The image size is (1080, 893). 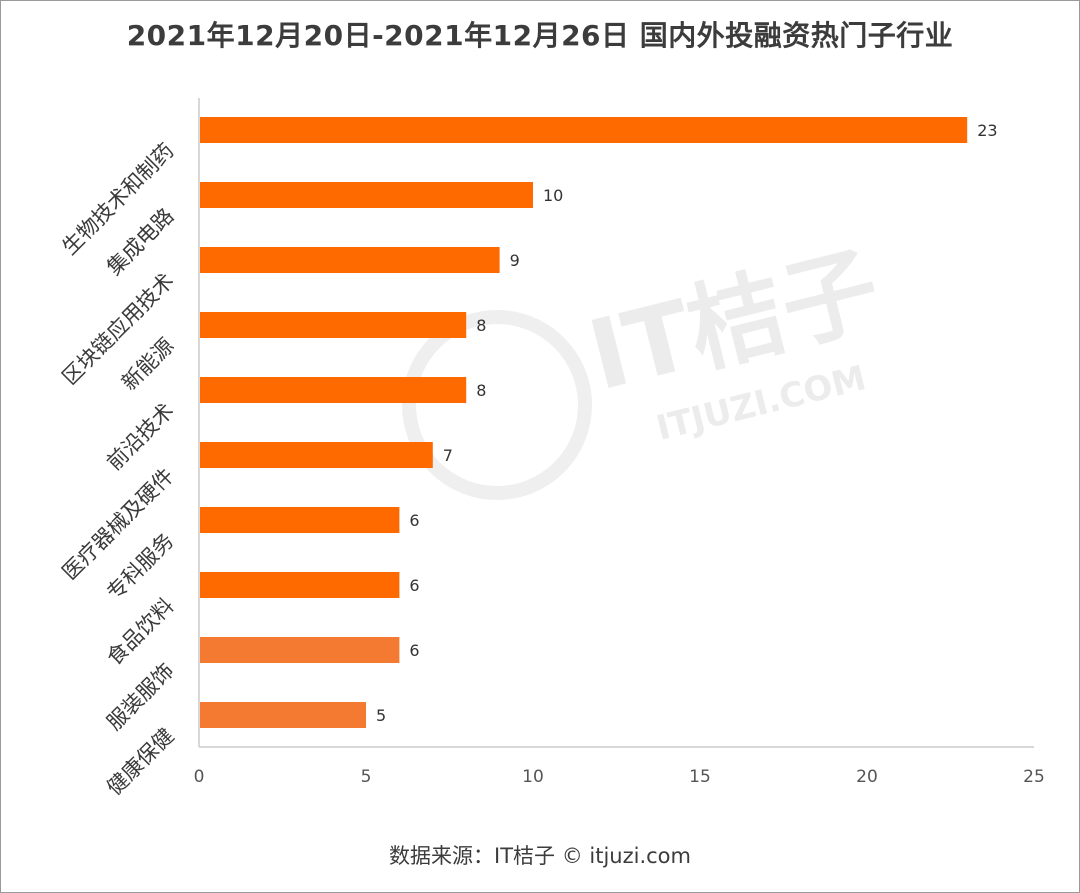 What do you see at coordinates (140, 437) in the screenshot?
I see `category-label: 前沿技术` at bounding box center [140, 437].